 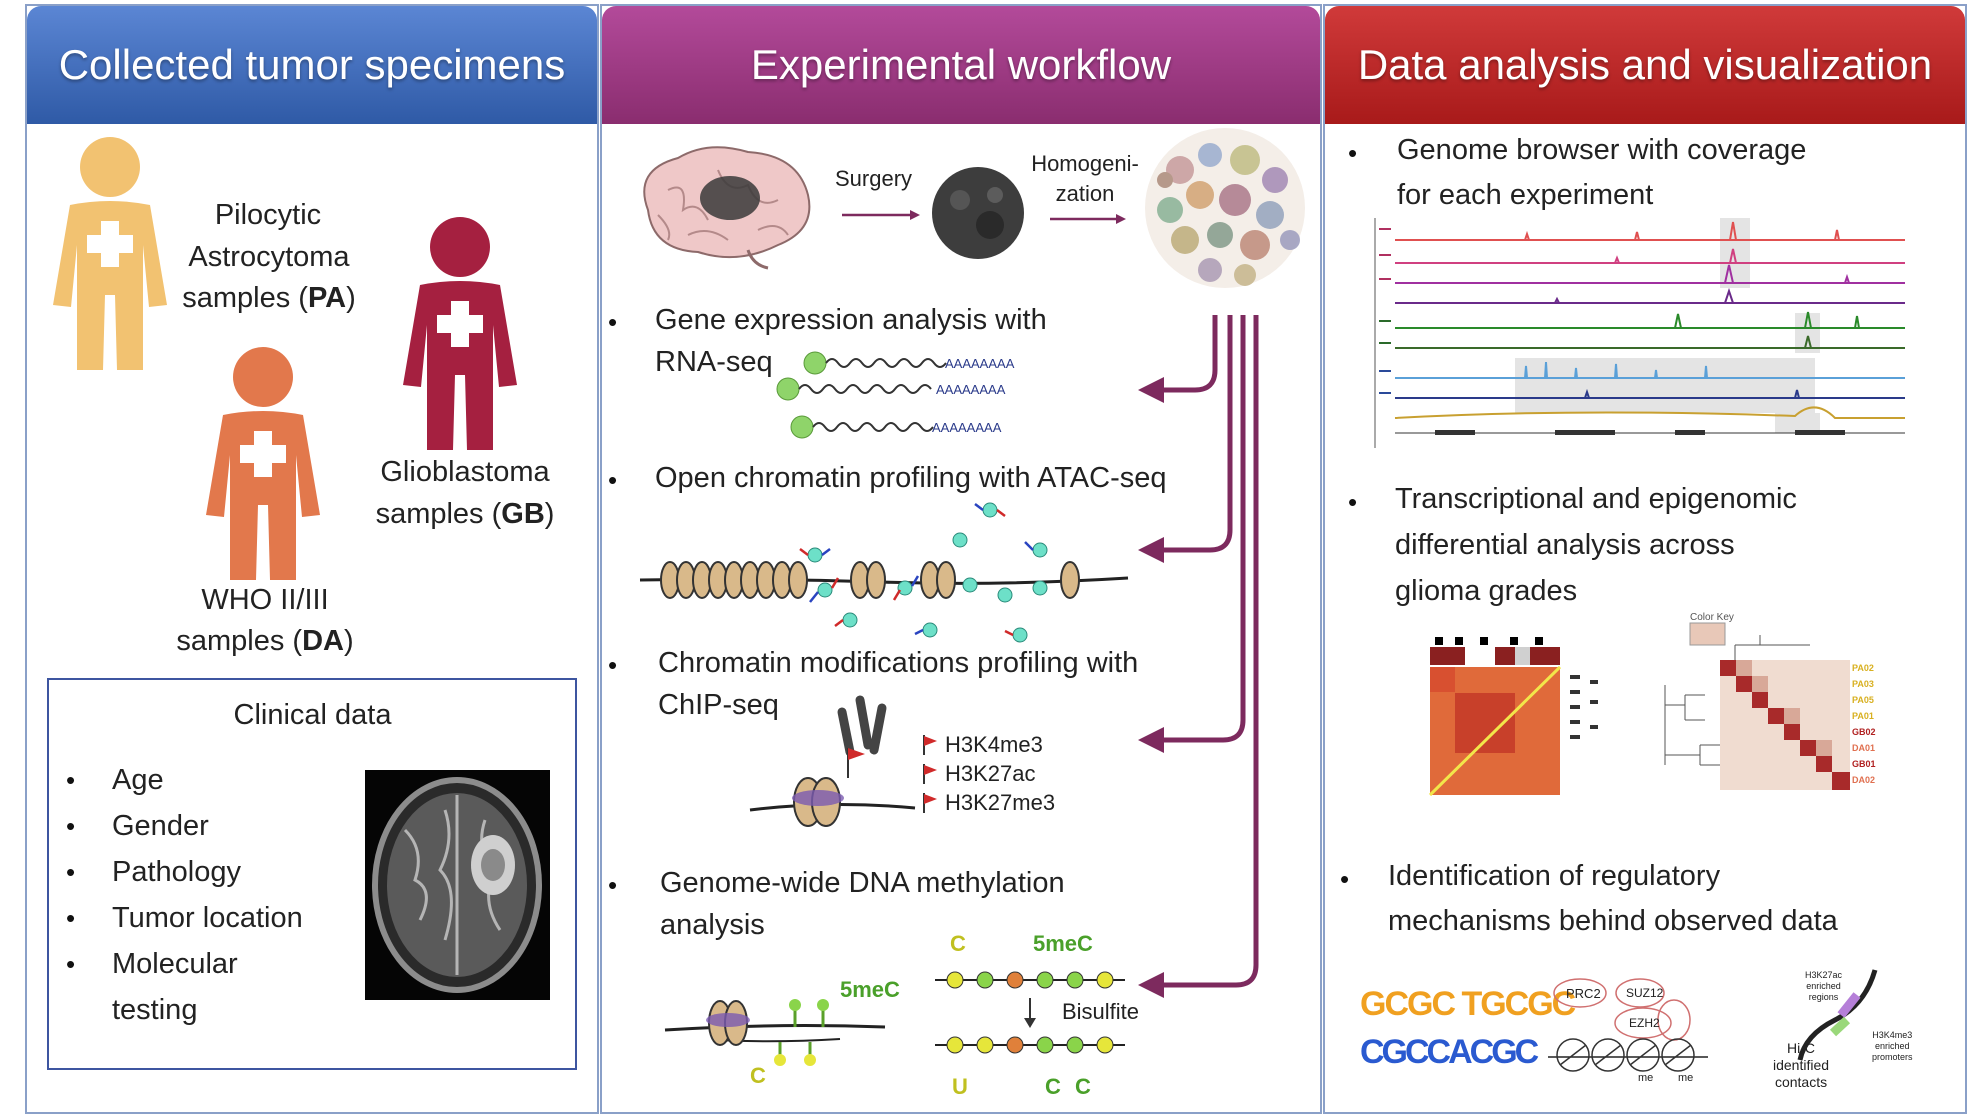 I want to click on rna-title-1: Gene expression analysis with, so click(x=851, y=320).